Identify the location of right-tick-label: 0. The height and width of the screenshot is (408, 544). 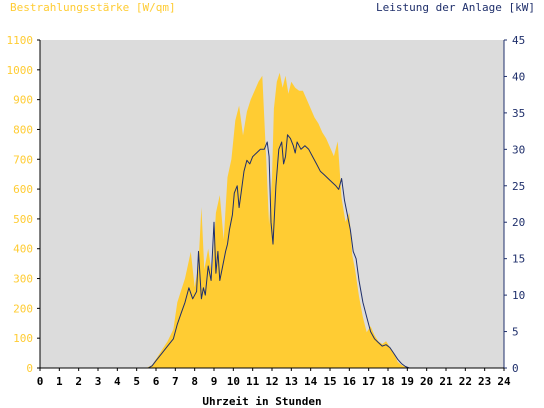
(515, 368).